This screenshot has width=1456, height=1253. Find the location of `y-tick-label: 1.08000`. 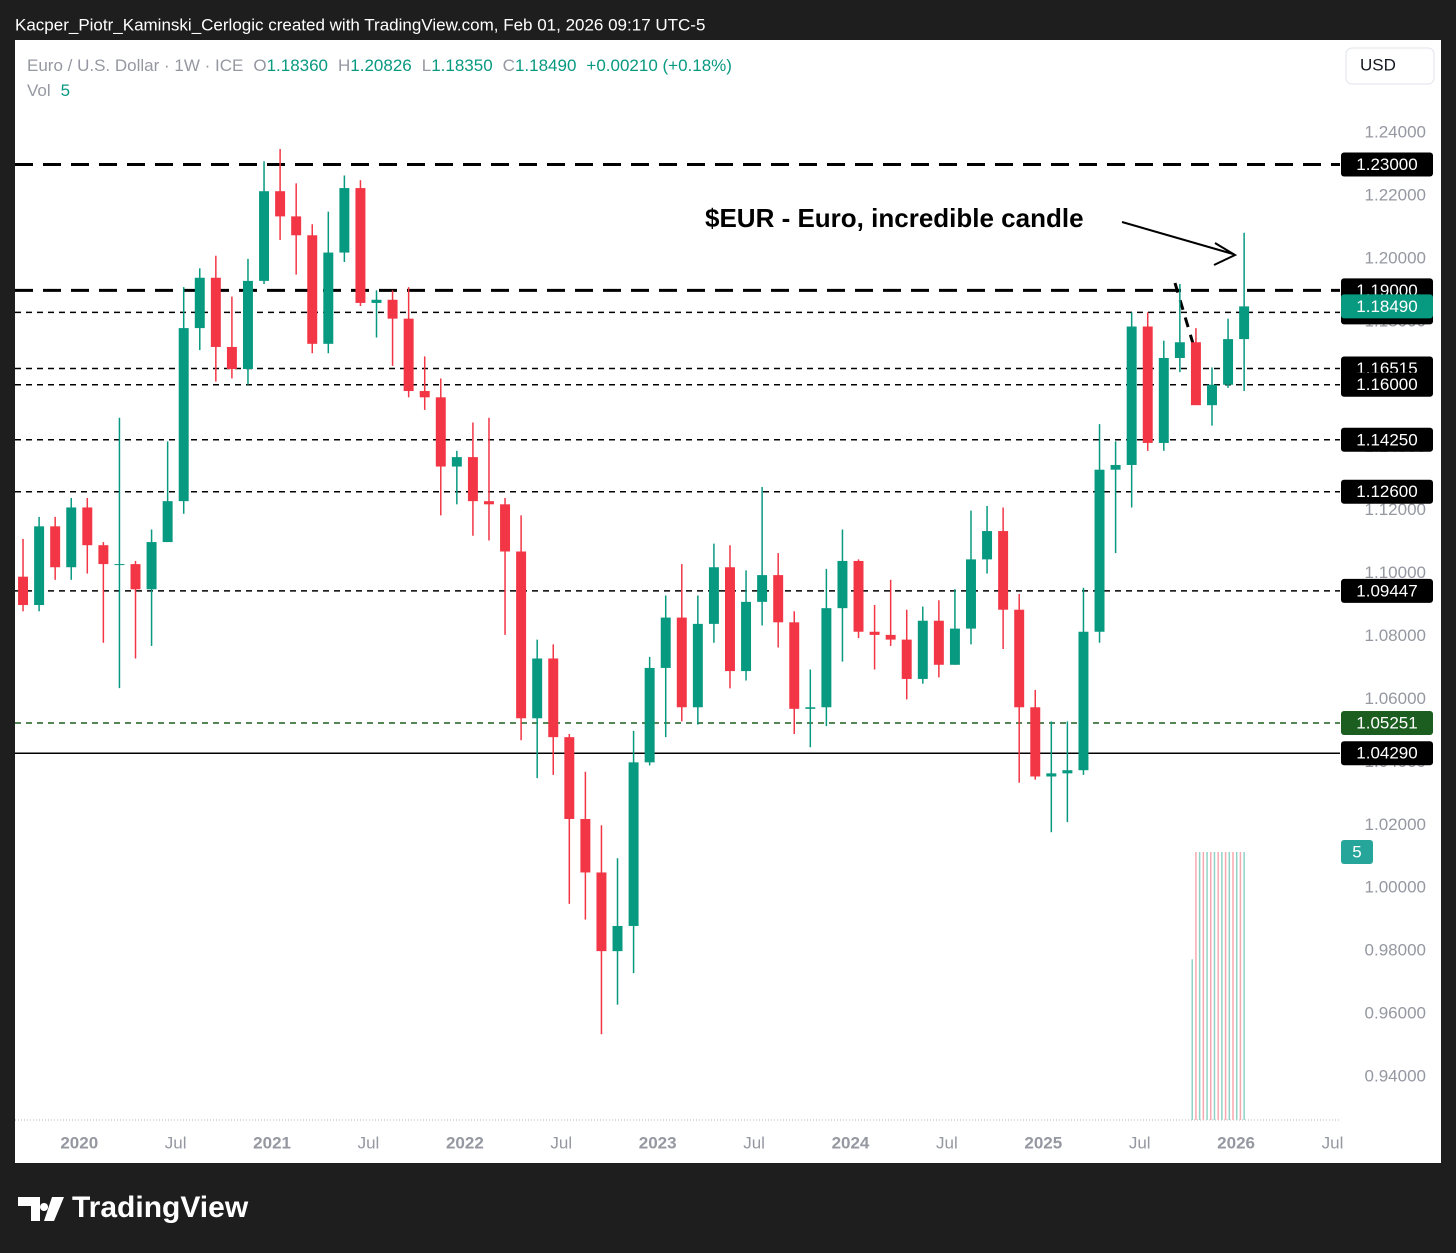

y-tick-label: 1.08000 is located at coordinates (1395, 635).